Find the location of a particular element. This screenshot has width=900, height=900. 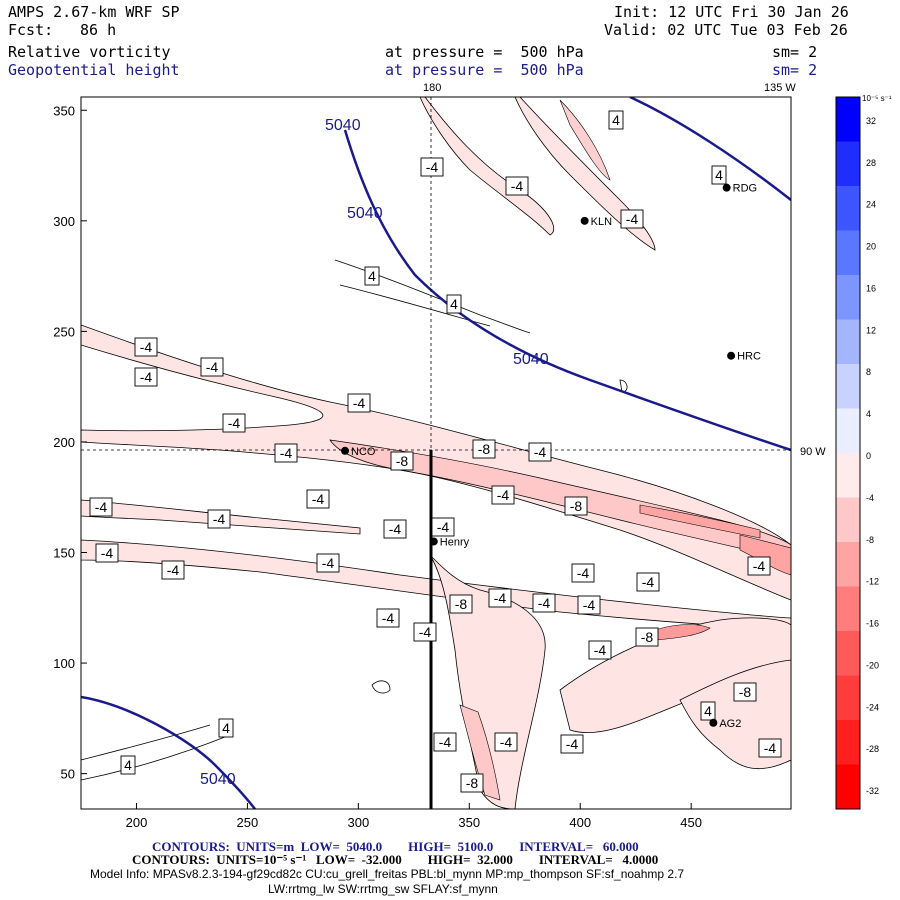

y-tick-label: 50 is located at coordinates (68, 774).